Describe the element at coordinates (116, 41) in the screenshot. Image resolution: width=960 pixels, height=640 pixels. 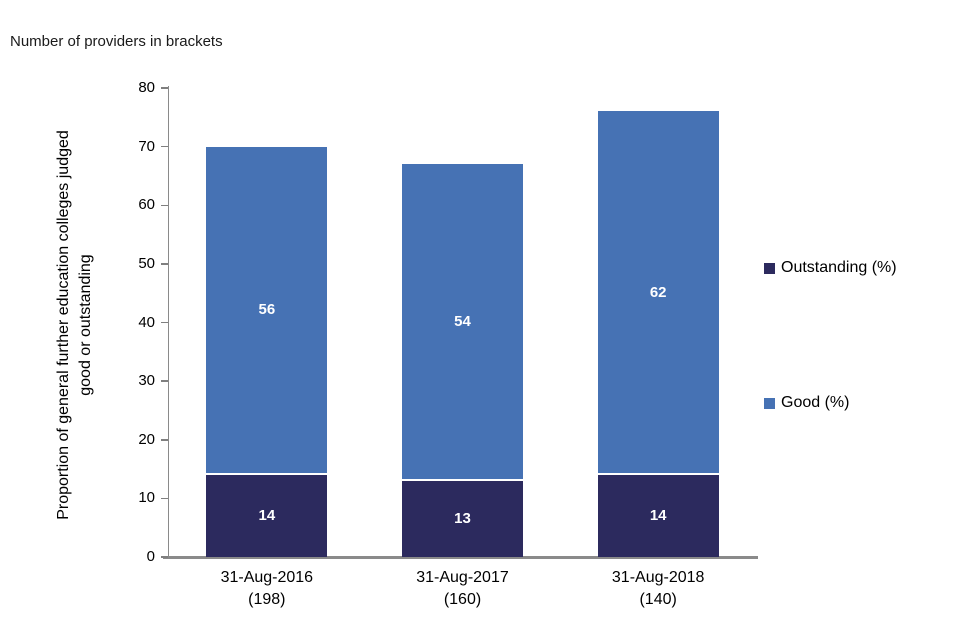
I see `chart-note: Number of providers in brackets` at that location.